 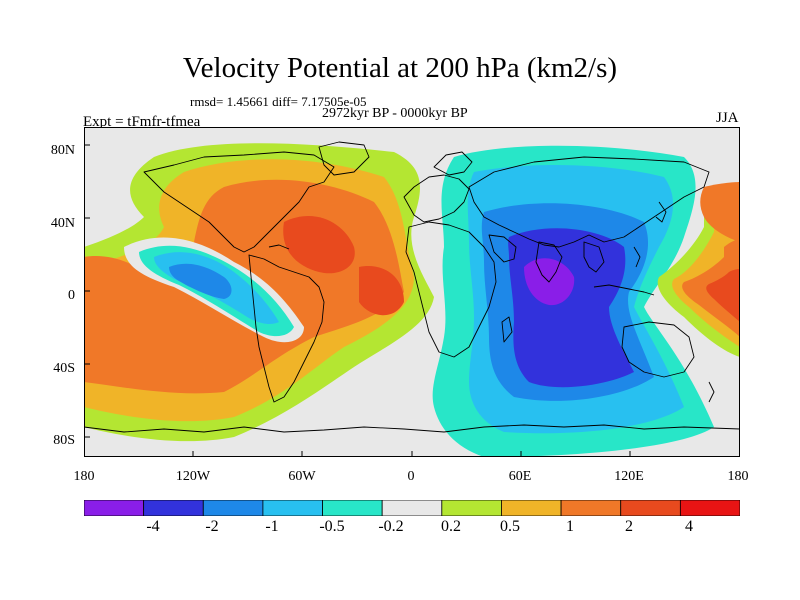 I want to click on coastline-philippines, so click(x=637, y=257).